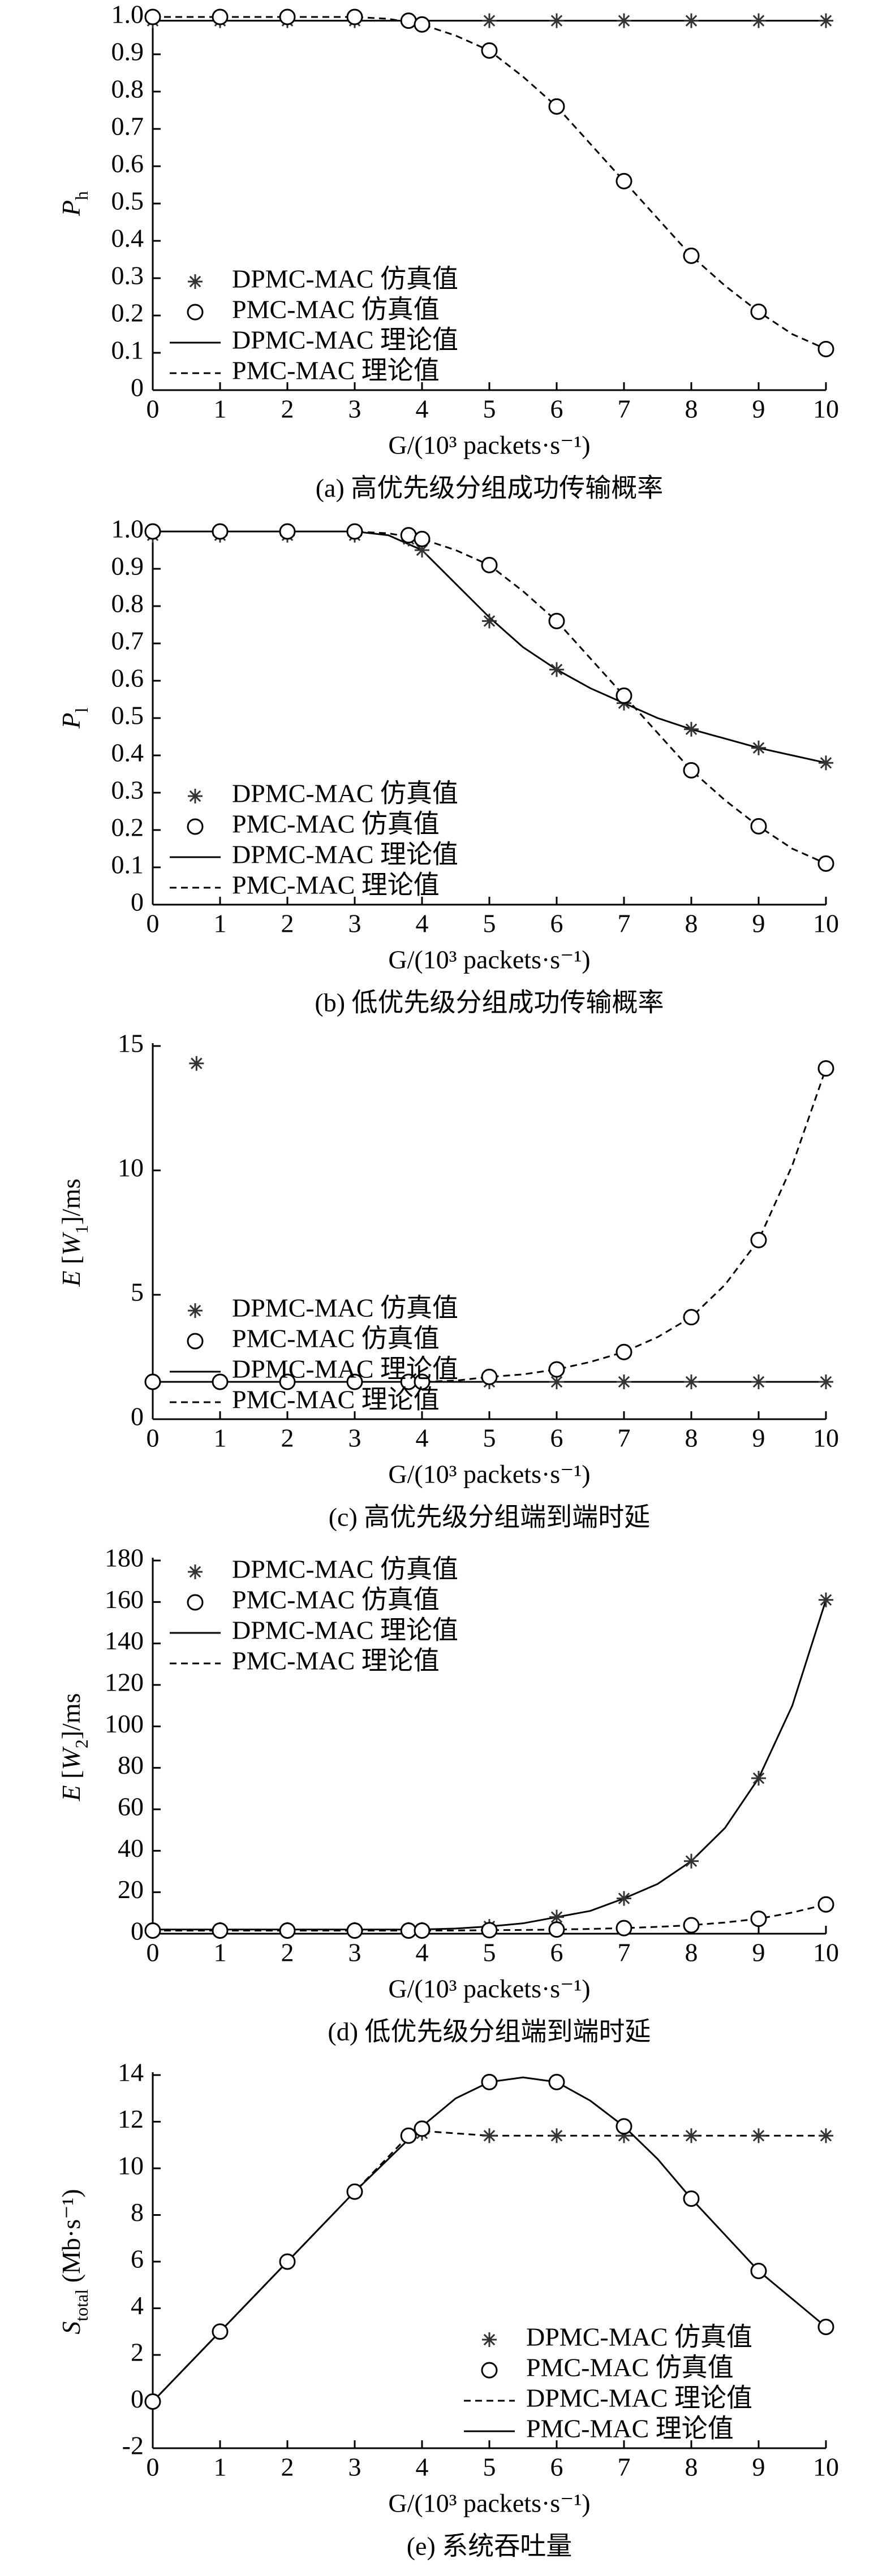  Describe the element at coordinates (125, 1640) in the screenshot. I see `y-tick-label: 140` at that location.